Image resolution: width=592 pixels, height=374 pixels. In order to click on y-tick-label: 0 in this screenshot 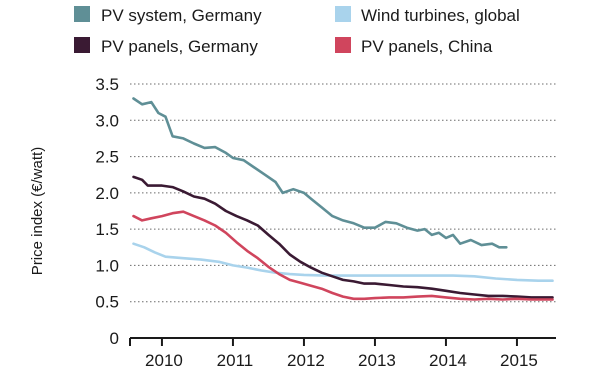, I will do `click(114, 338)`.